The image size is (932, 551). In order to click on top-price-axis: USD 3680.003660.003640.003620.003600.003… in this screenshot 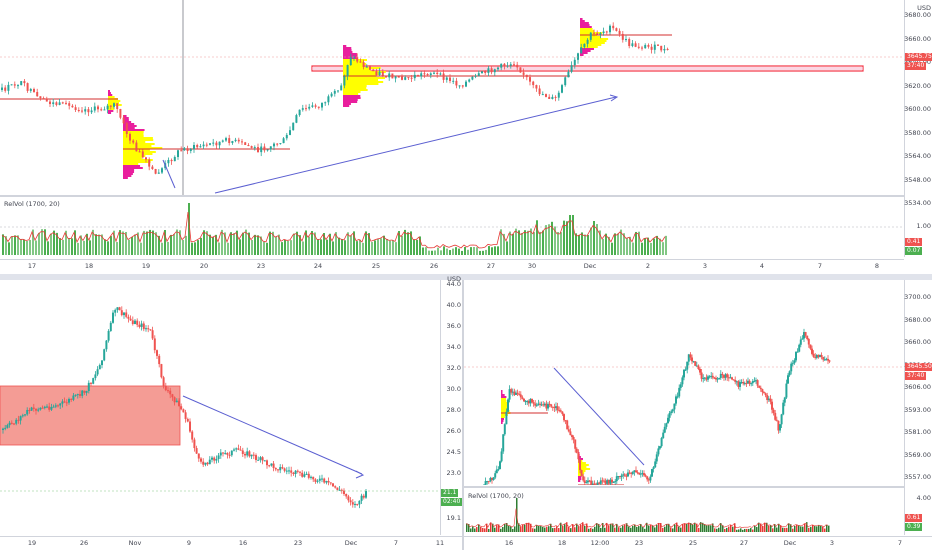, I will do `click(918, 128)`.